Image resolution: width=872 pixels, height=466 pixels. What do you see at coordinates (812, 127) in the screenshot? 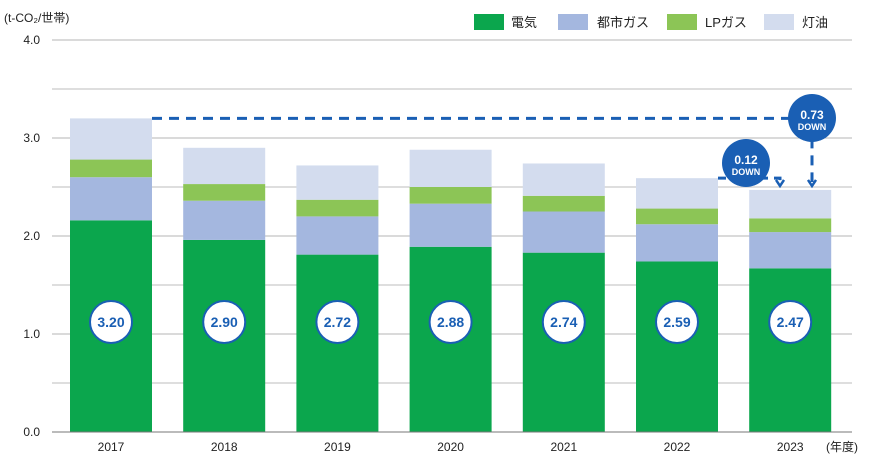
I see `diff-word-total: DOWN` at bounding box center [812, 127].